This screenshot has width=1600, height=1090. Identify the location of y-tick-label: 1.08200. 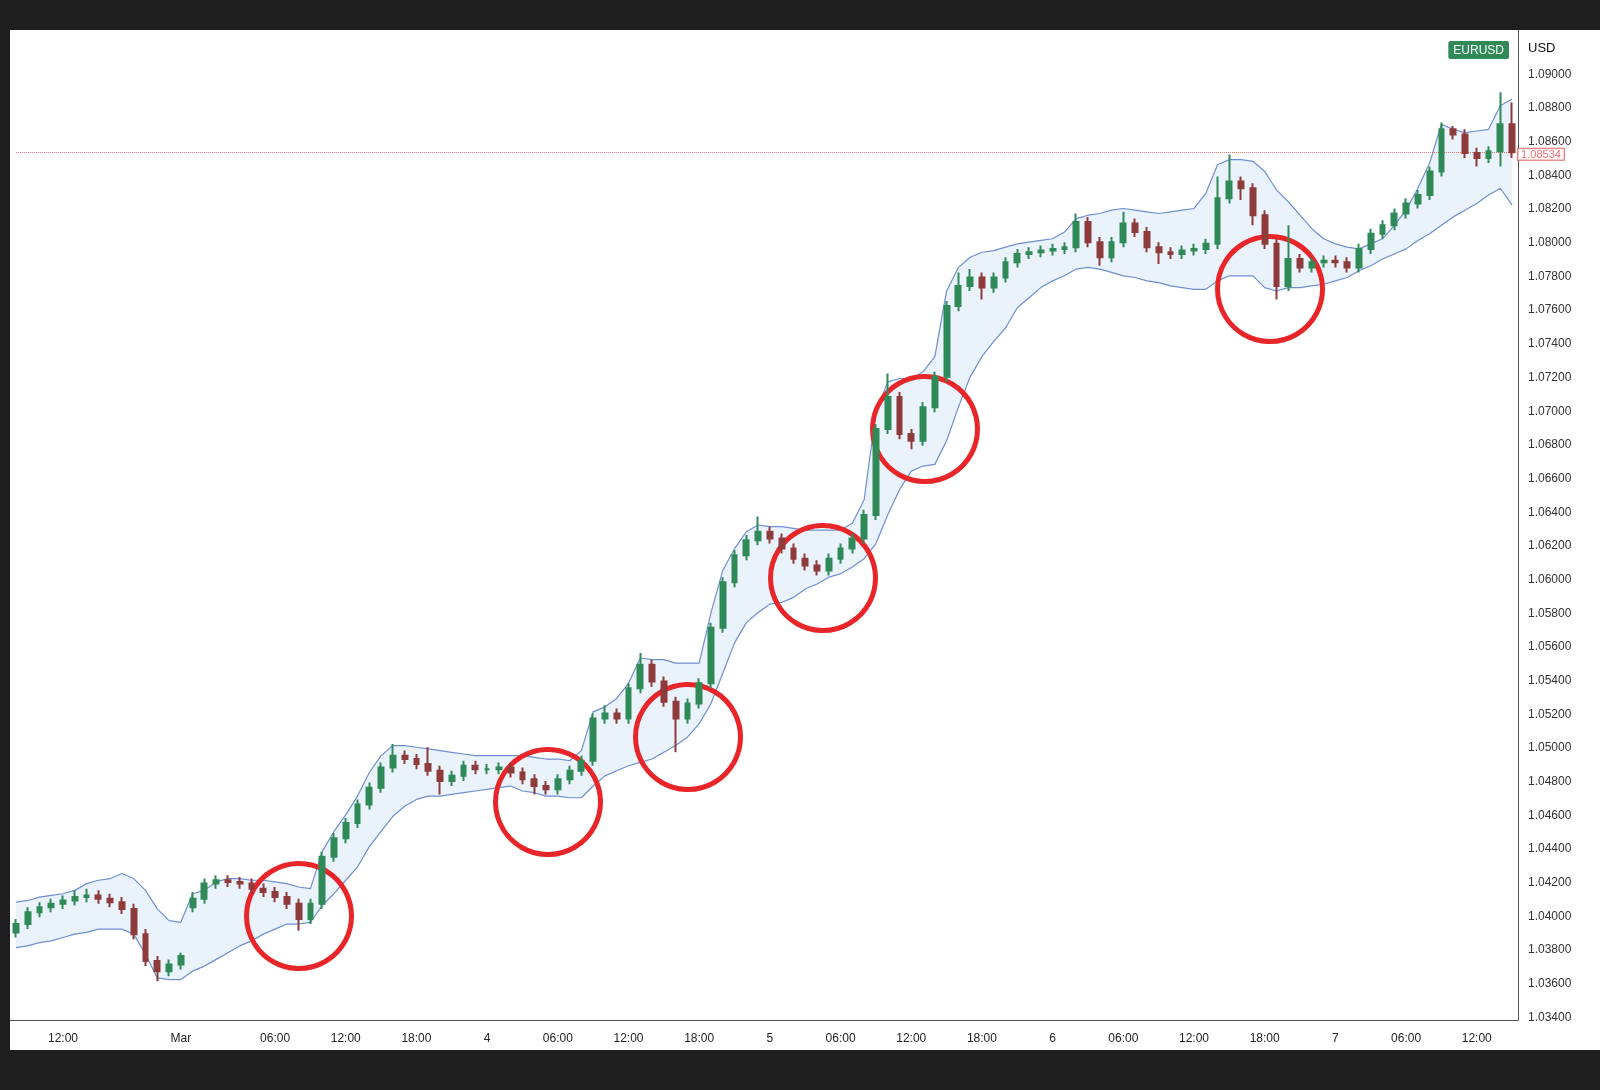
(1550, 208).